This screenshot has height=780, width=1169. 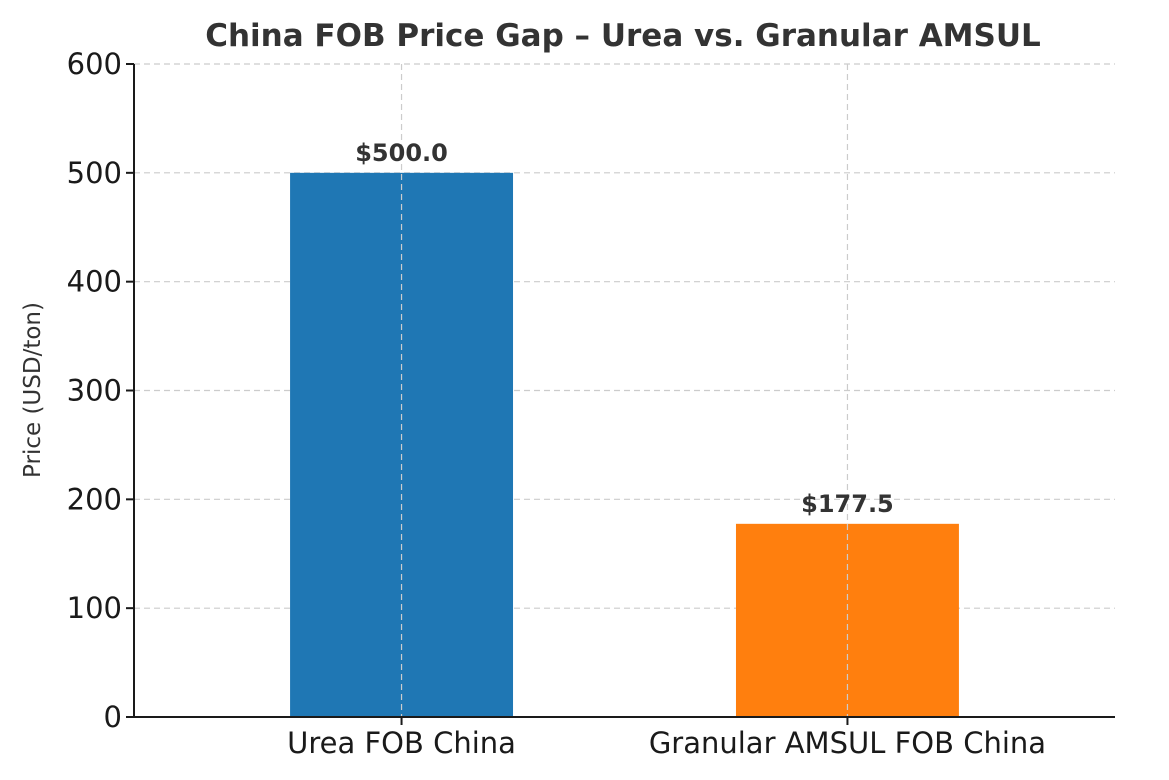 What do you see at coordinates (113, 717) in the screenshot?
I see `y-tick-label: 0` at bounding box center [113, 717].